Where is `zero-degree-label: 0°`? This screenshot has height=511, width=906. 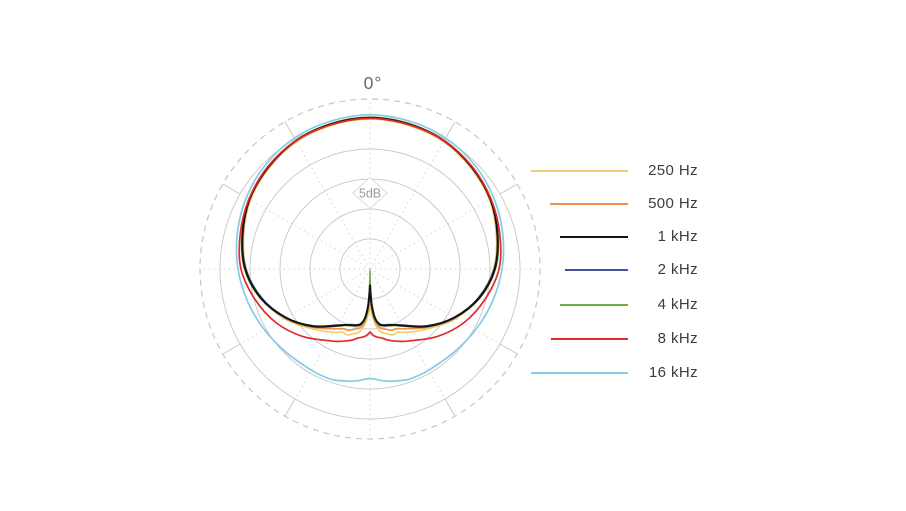
zero-degree-label: 0° is located at coordinates (373, 83).